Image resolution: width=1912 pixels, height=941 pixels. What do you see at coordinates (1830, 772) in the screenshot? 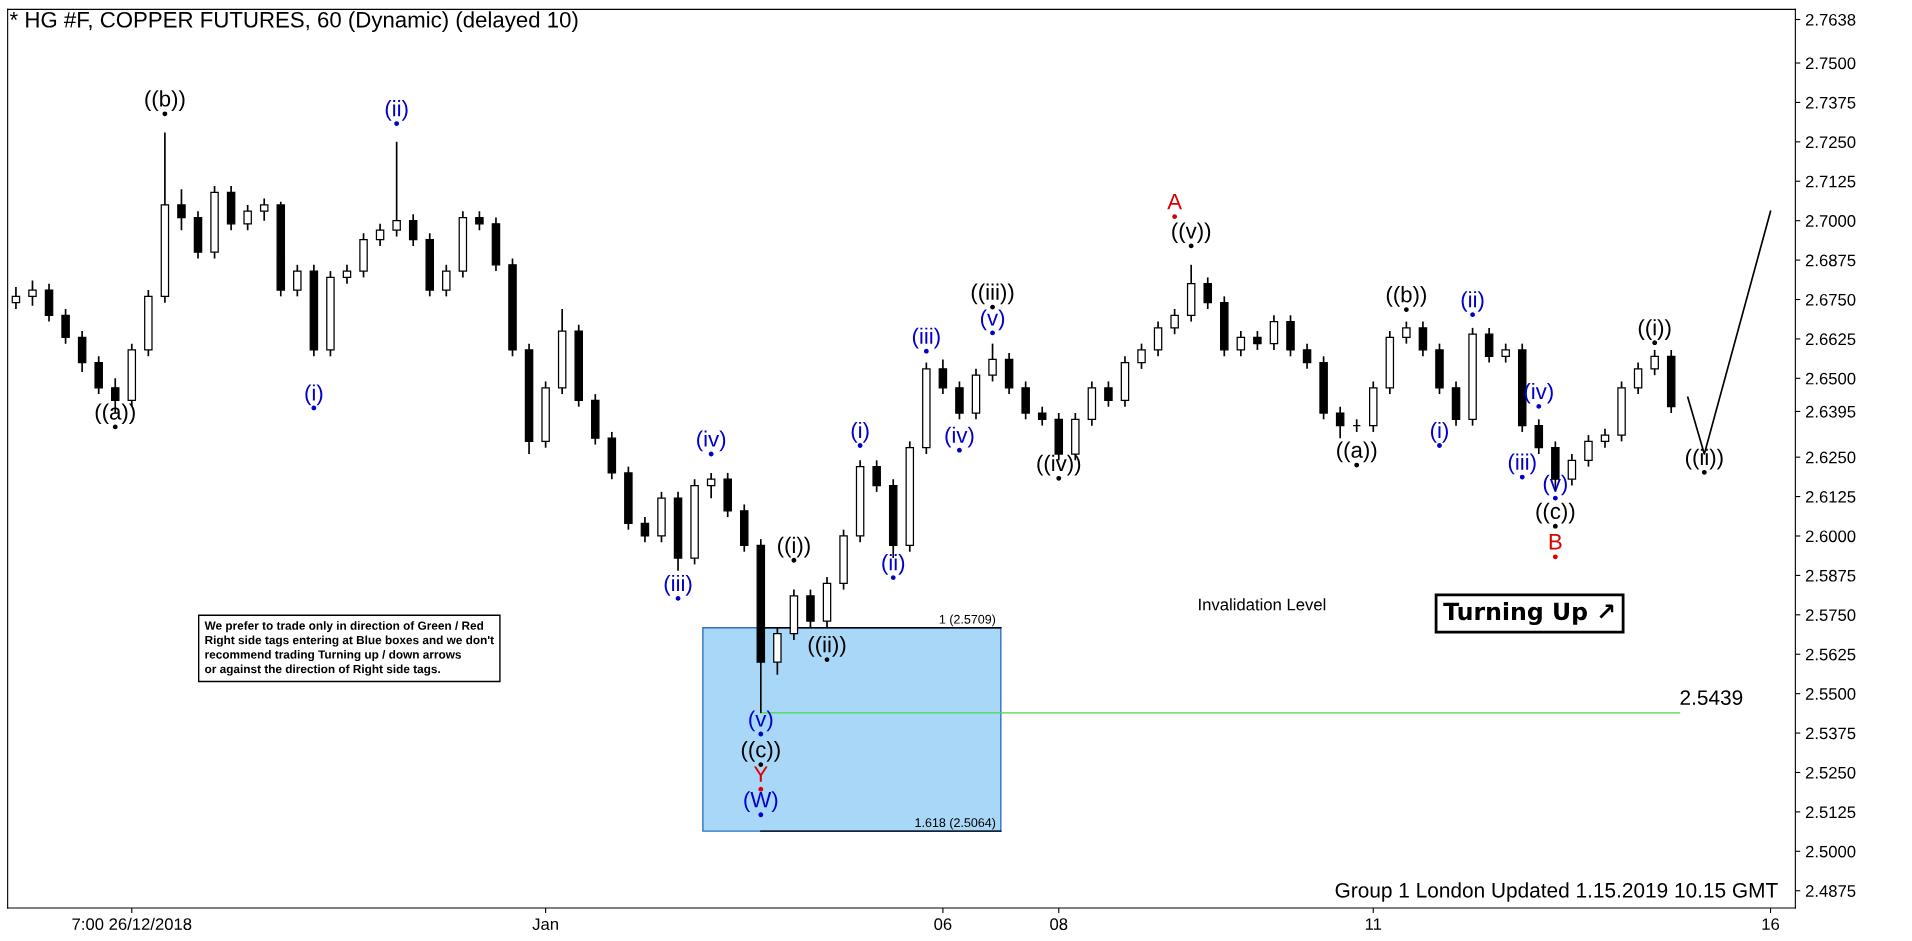
I see `y-tick-label: 2.5250` at bounding box center [1830, 772].